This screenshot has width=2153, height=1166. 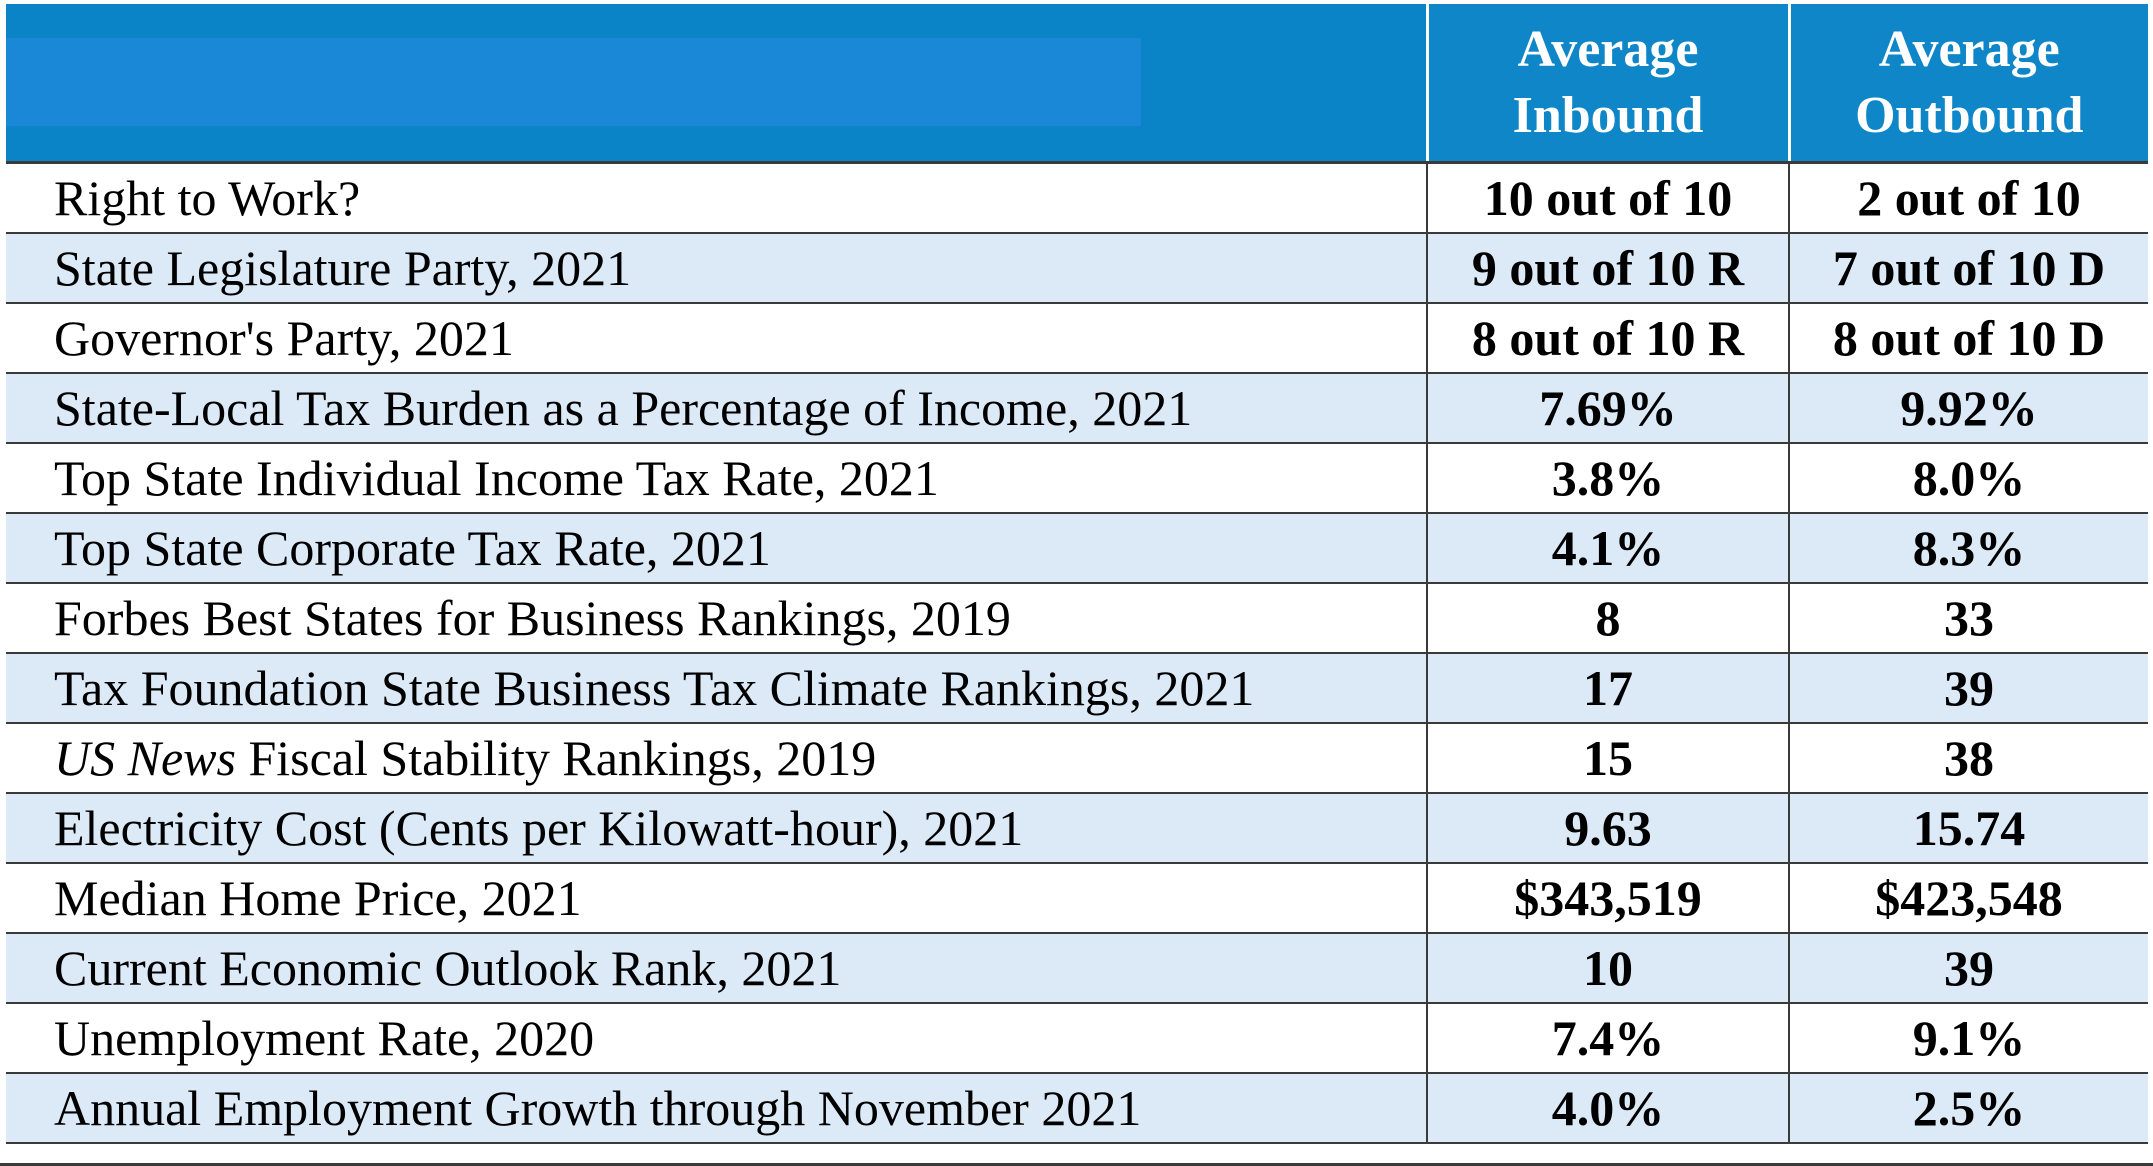 I want to click on row-label: Current Economic Outlook Rank, 2021, so click(x=716, y=968).